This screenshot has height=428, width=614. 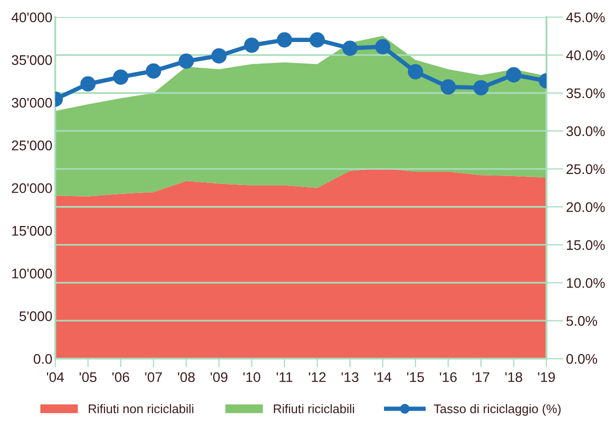 I want to click on y2-tick-label: 5.0%, so click(x=582, y=321).